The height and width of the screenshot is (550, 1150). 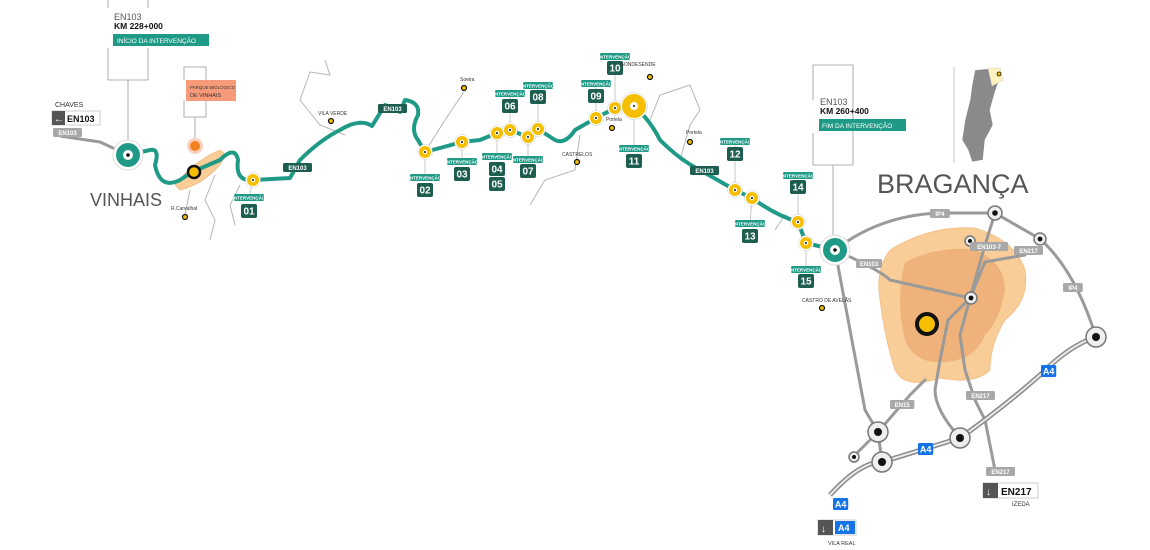 What do you see at coordinates (857, 125) in the screenshot?
I see `end-label: FIM DA INTERVENÇÃO` at bounding box center [857, 125].